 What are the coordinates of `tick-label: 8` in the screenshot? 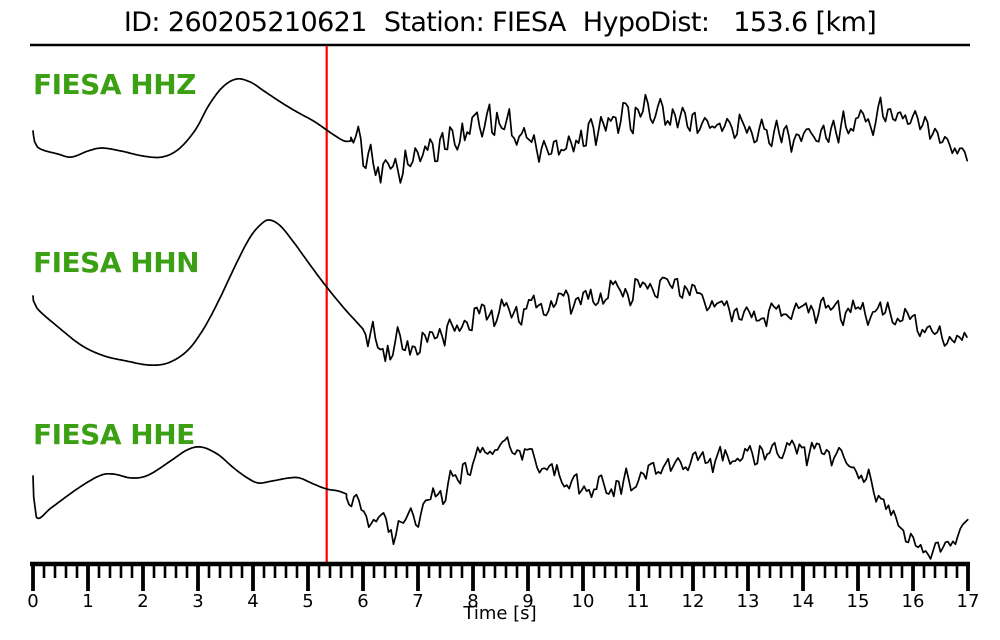 It's located at (472, 601).